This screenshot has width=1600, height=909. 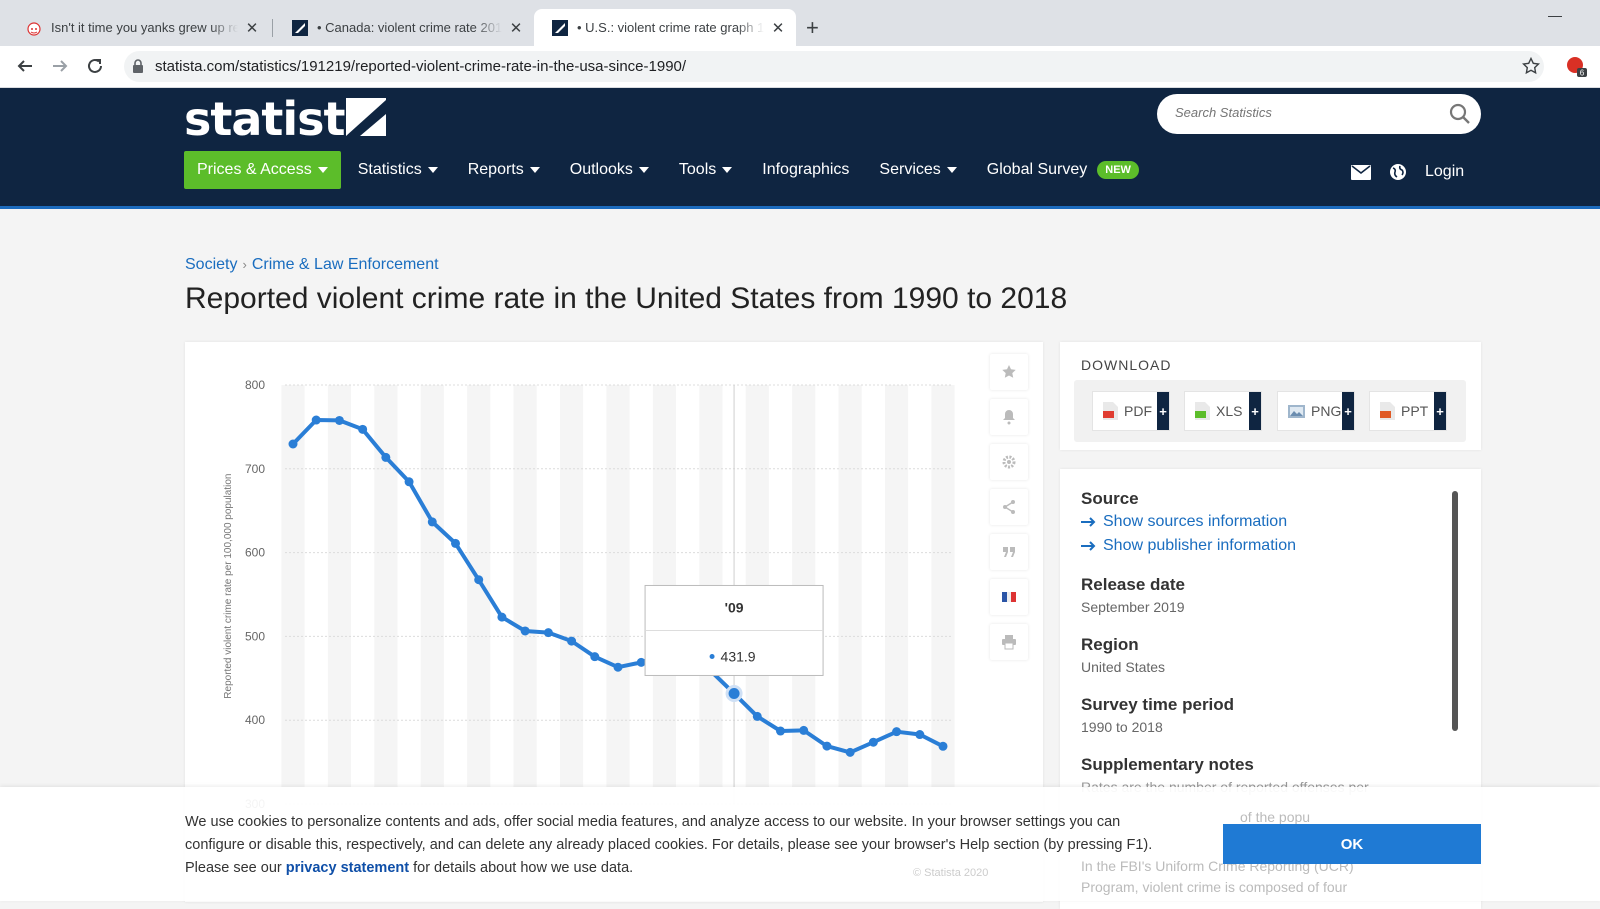 I want to click on download-ppt-button: PPT +, so click(x=1408, y=411).